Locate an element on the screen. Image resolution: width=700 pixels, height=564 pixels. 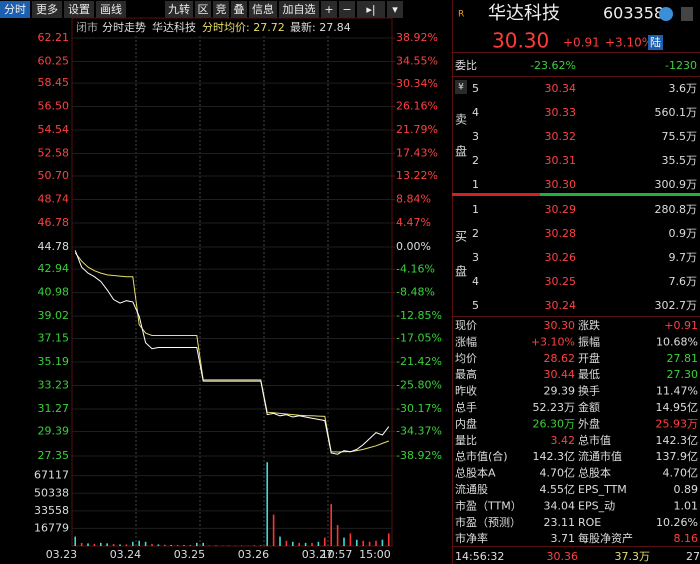
price-change: +0.91 is located at coordinates (581, 43).